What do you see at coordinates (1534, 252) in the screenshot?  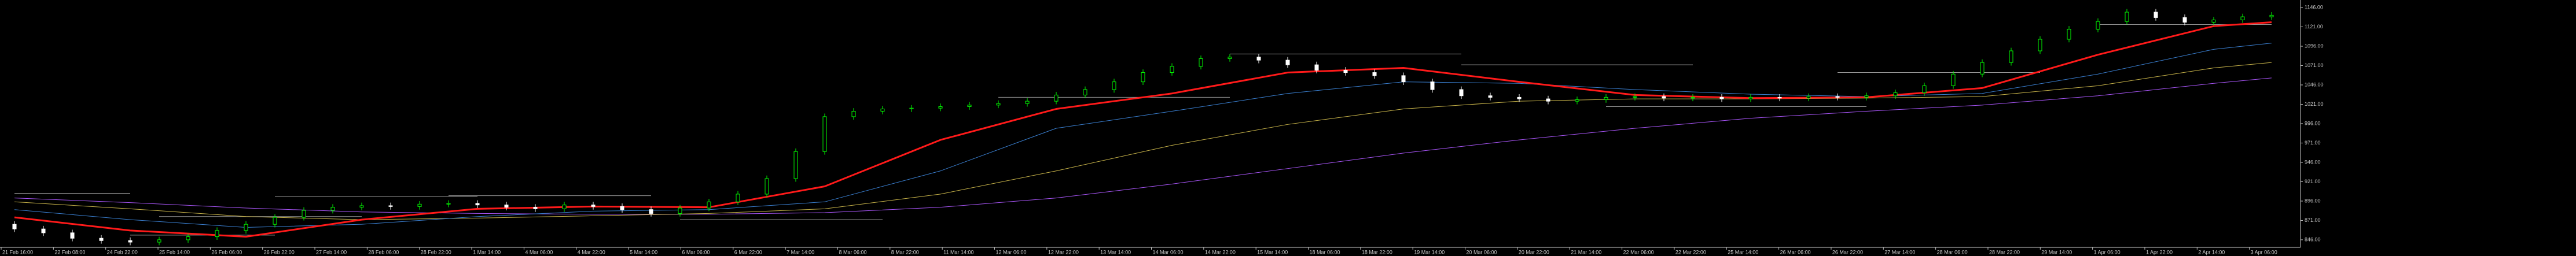 I see `x-tick-label: 20 Mar 22:00` at bounding box center [1534, 252].